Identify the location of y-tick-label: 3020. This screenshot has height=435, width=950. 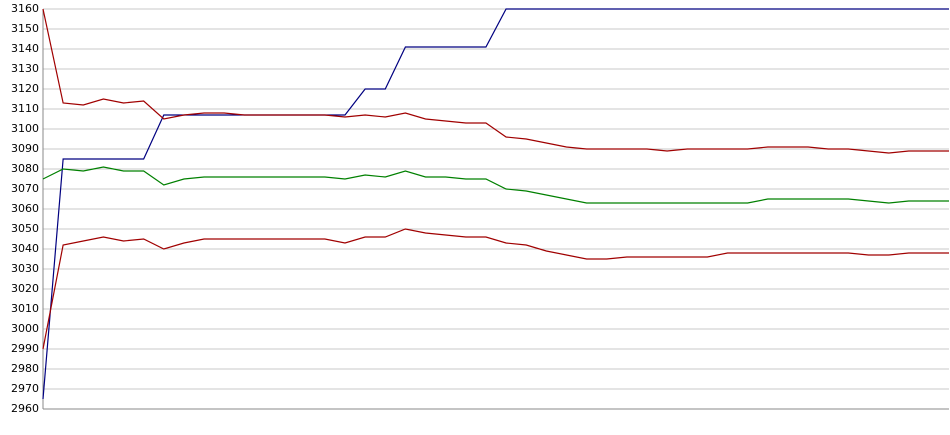
(25, 288).